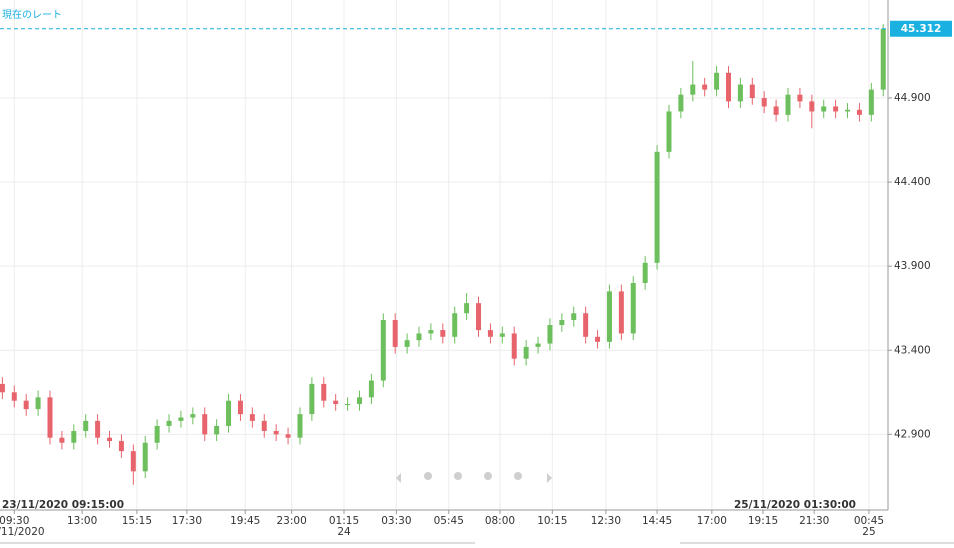  I want to click on x-tick-label: 19:45, so click(245, 521).